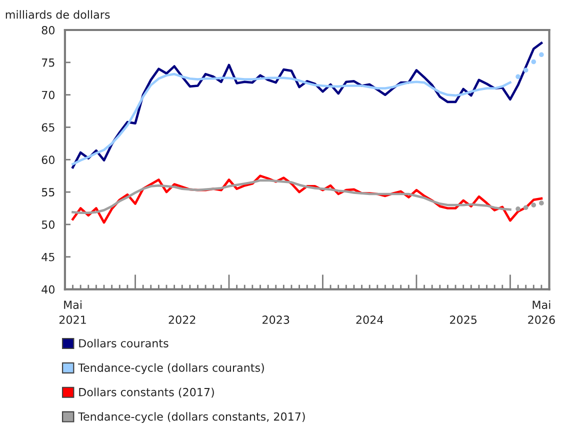 The image size is (580, 435). I want to click on x-tick-label: 2023, so click(276, 320).